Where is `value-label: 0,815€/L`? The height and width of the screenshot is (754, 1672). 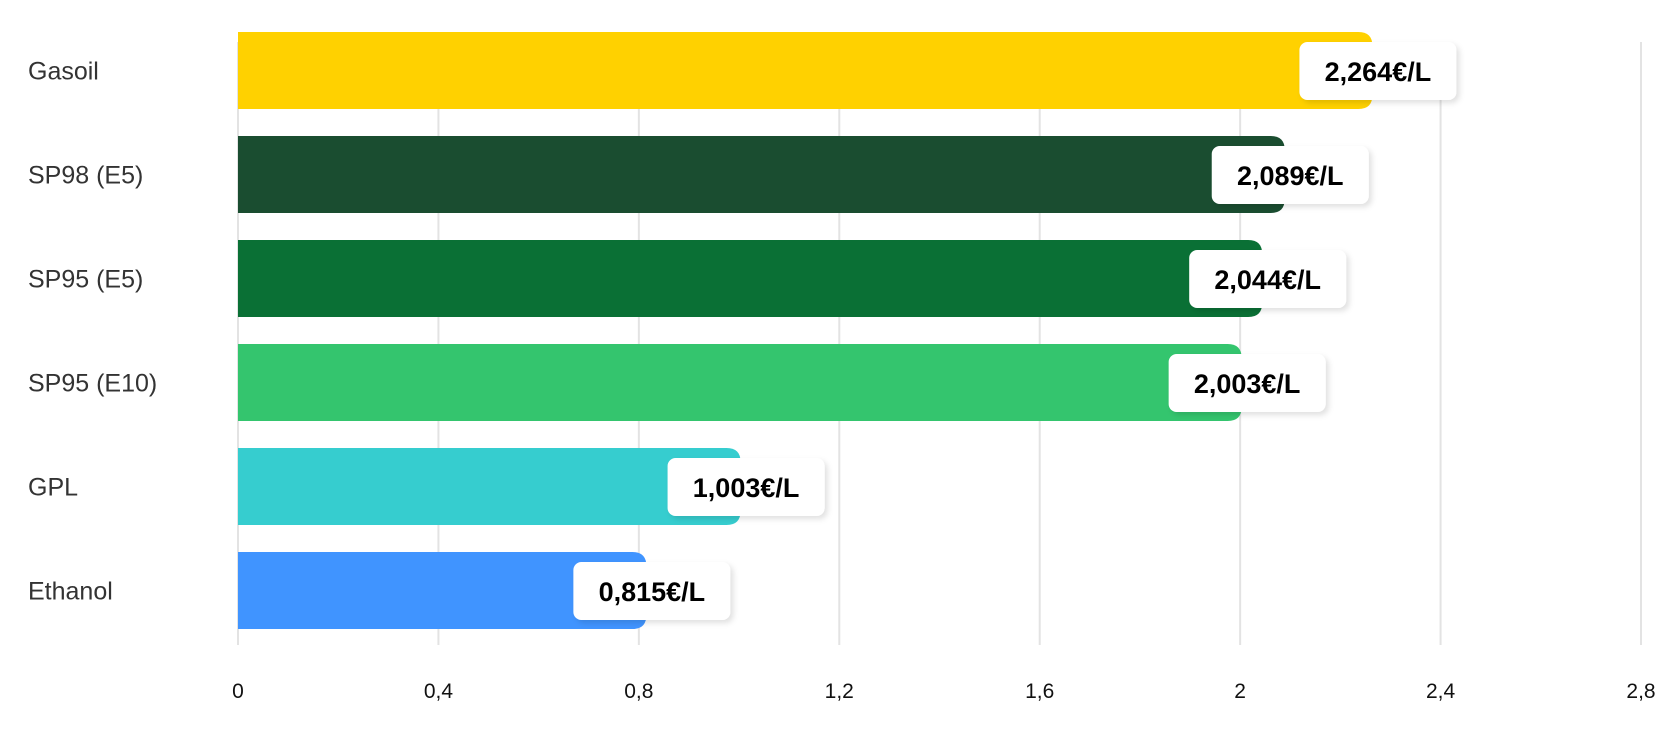
value-label: 0,815€/L is located at coordinates (652, 592).